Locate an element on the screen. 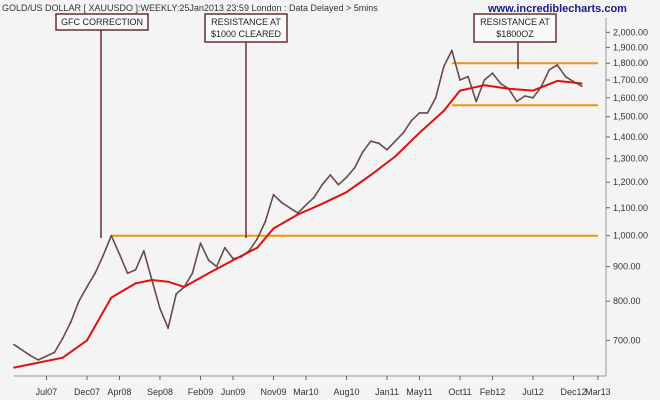 The image size is (660, 400). y-tick-label: 700.00 is located at coordinates (627, 340).